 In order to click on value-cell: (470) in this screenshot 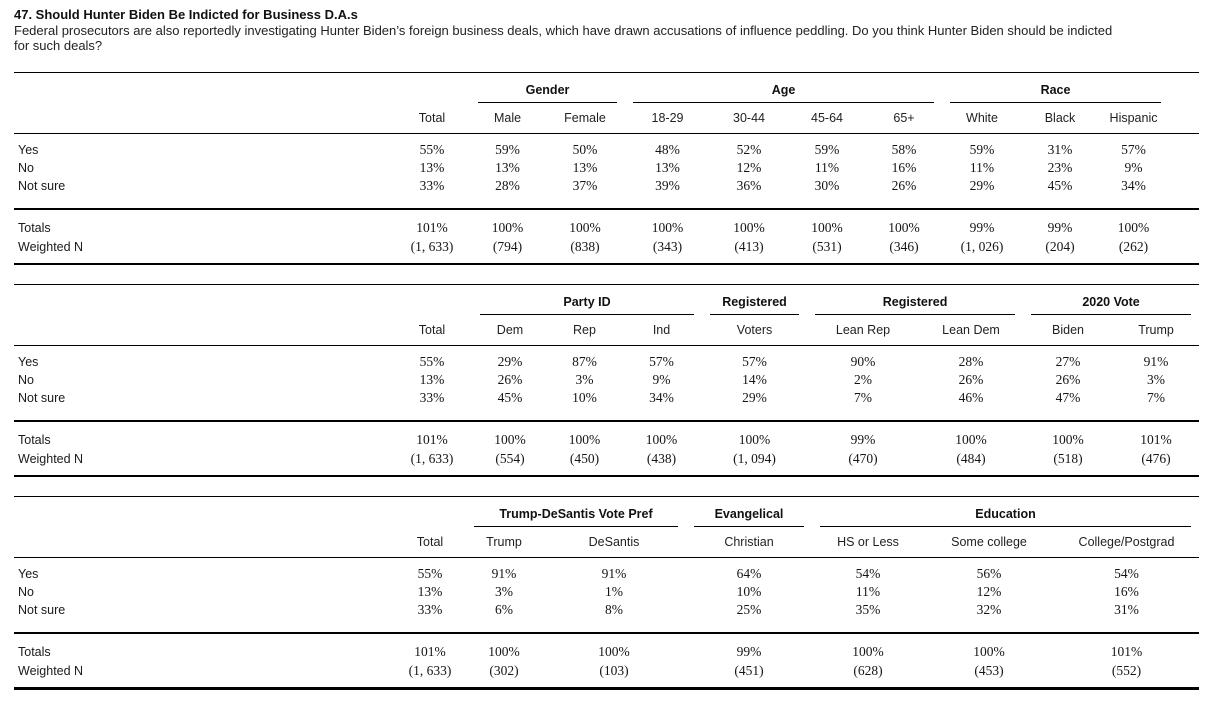, I will do `click(863, 463)`.